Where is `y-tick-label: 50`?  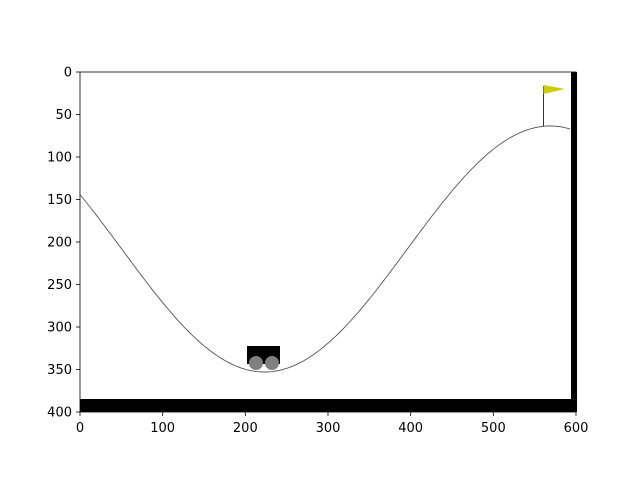
y-tick-label: 50 is located at coordinates (63, 115).